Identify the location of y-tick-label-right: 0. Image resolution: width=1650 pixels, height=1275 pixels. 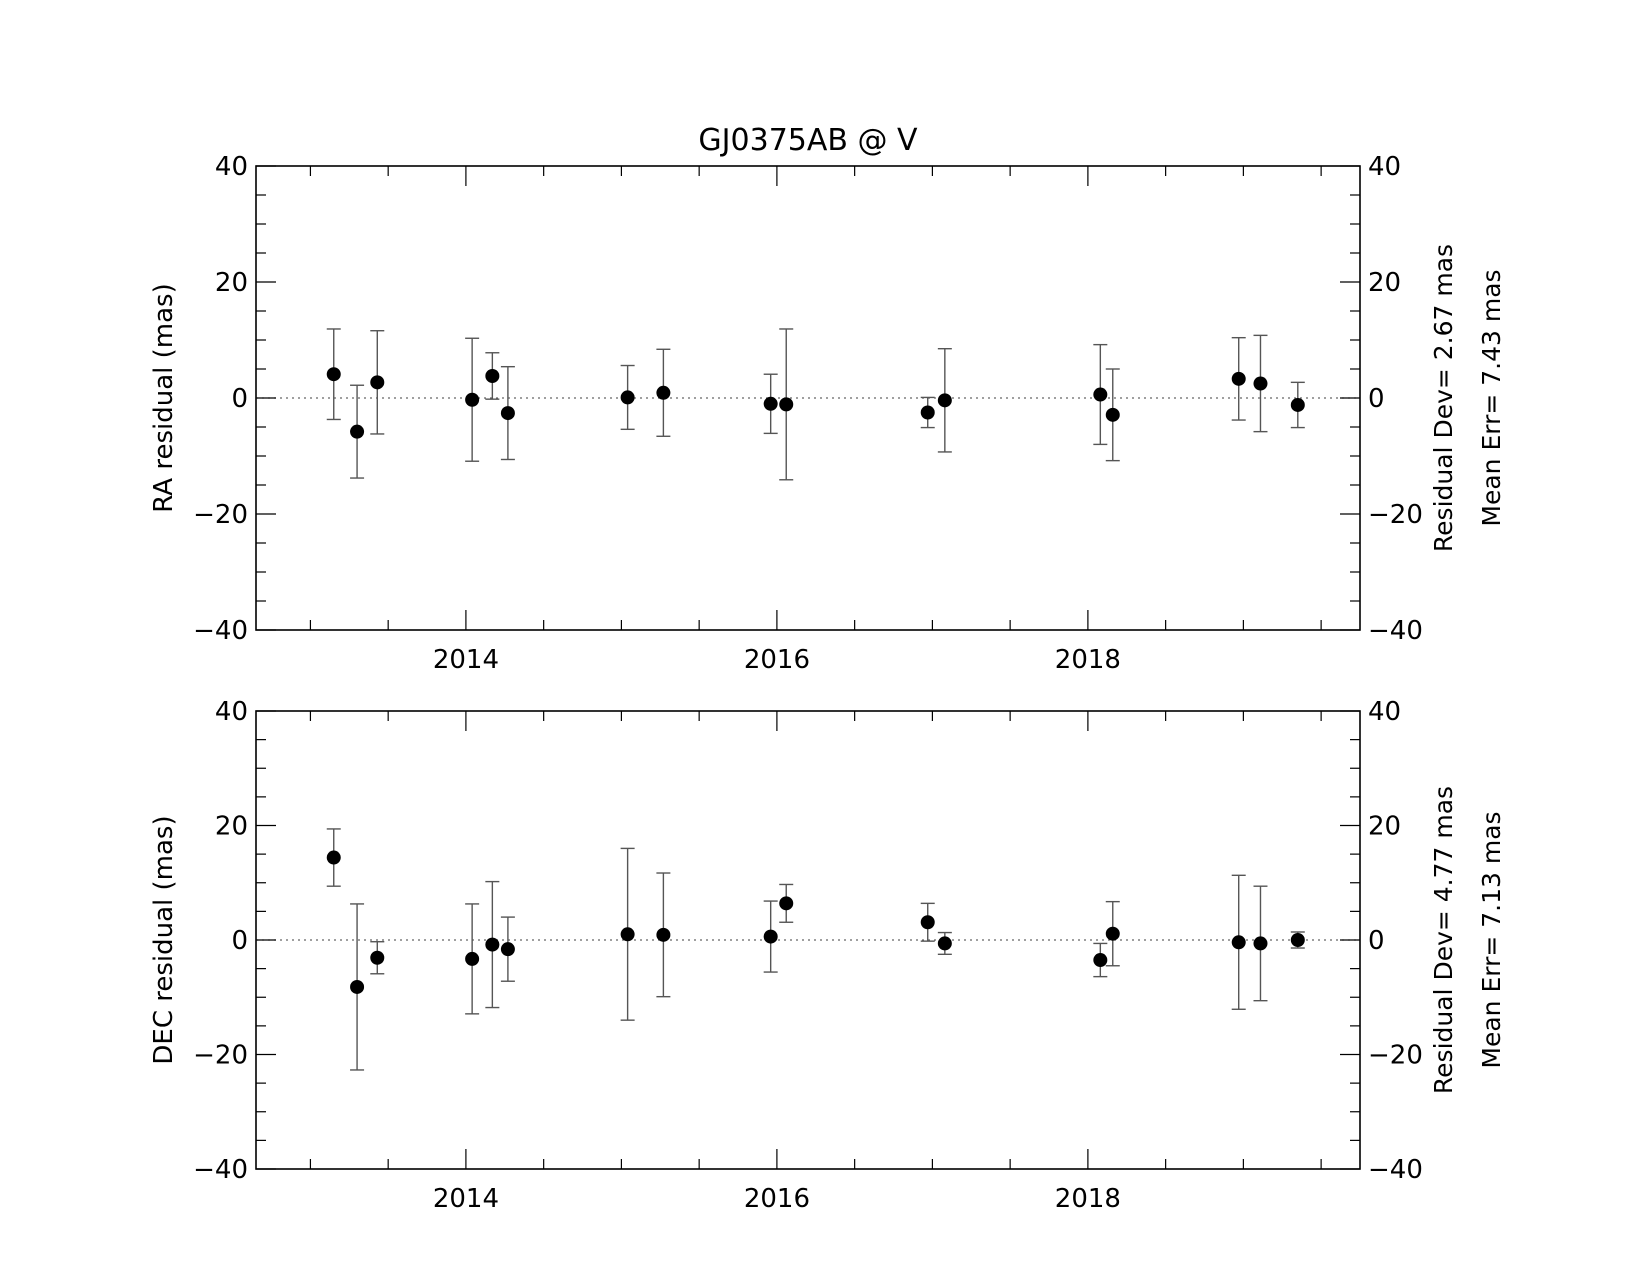
(1376, 941).